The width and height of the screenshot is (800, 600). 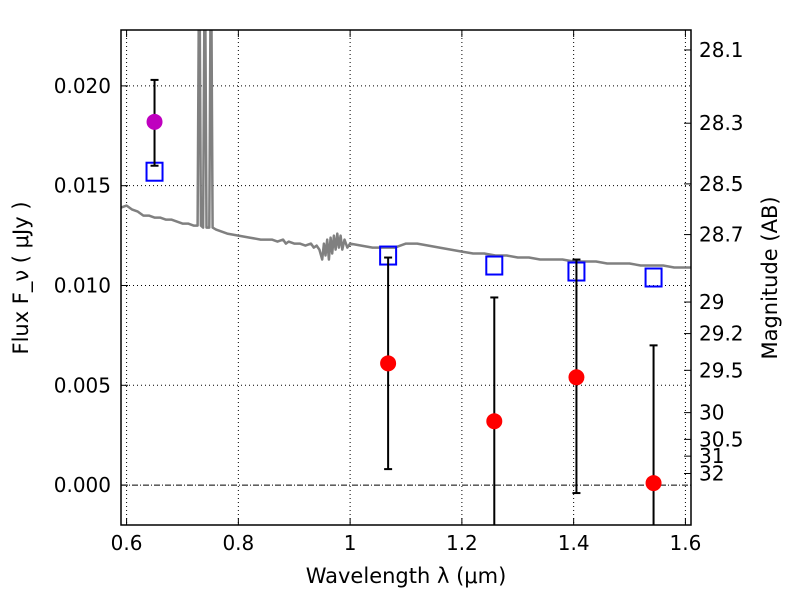 I want to click on x-tick-label: 1.2, so click(x=462, y=543).